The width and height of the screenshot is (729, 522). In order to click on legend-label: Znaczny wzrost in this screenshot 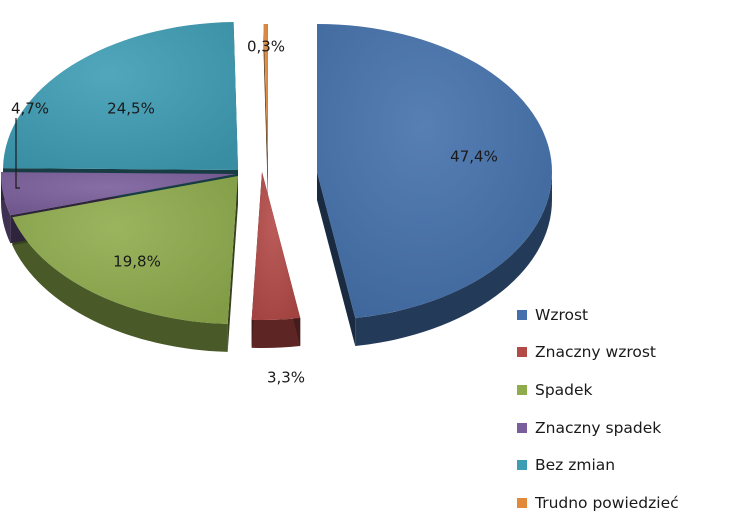, I will do `click(596, 352)`.